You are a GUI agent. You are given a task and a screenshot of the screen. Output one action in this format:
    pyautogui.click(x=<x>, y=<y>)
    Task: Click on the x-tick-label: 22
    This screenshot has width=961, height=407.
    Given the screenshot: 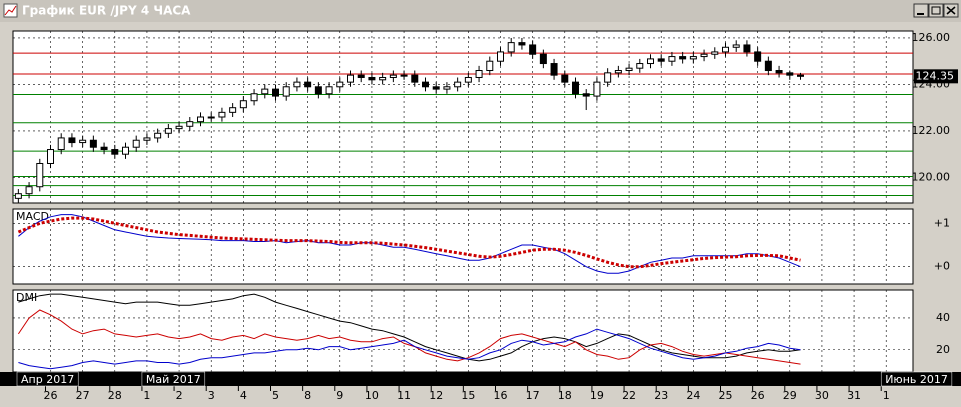 What is the action you would take?
    pyautogui.click(x=629, y=395)
    